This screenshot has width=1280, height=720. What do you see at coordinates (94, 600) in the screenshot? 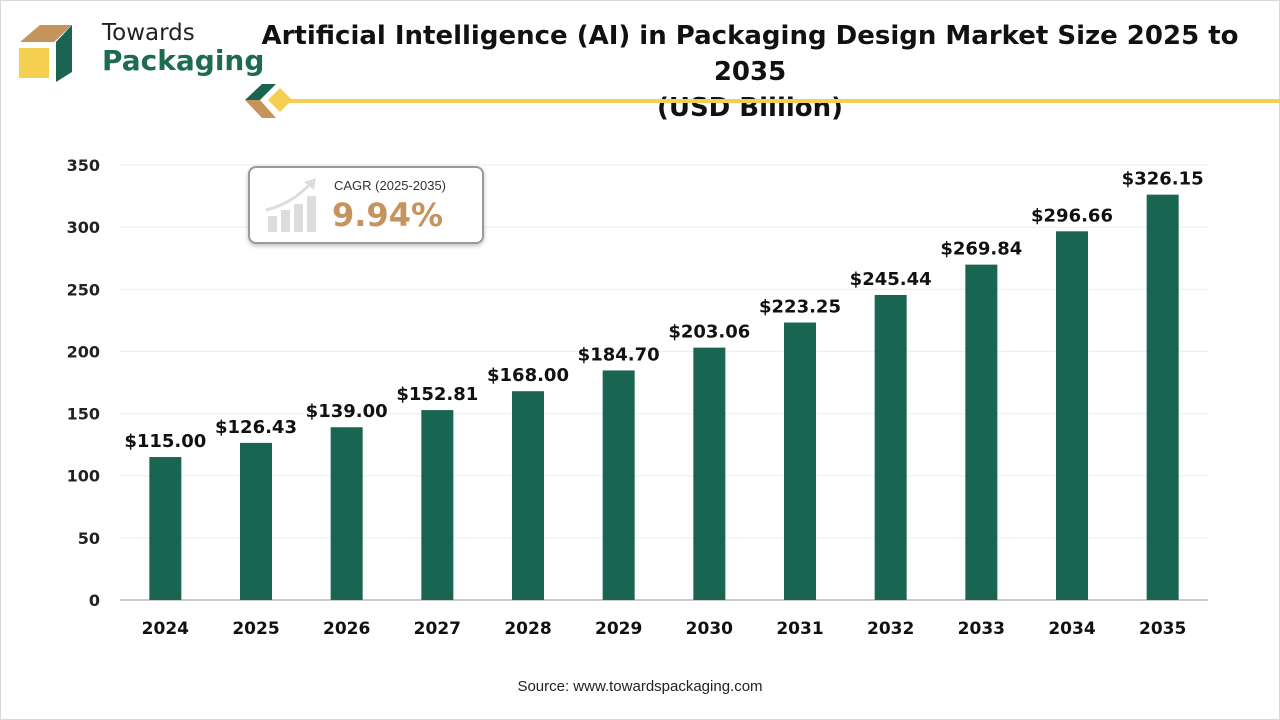
I see `y-tick-label: 0` at bounding box center [94, 600].